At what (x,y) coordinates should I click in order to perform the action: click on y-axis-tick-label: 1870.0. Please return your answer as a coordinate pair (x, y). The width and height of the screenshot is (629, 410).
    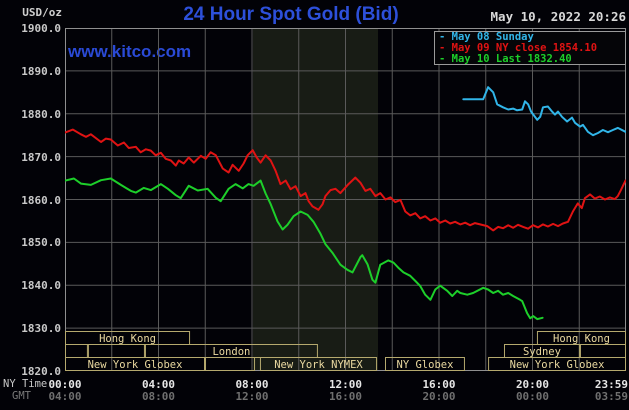
    Looking at the image, I should click on (41, 157).